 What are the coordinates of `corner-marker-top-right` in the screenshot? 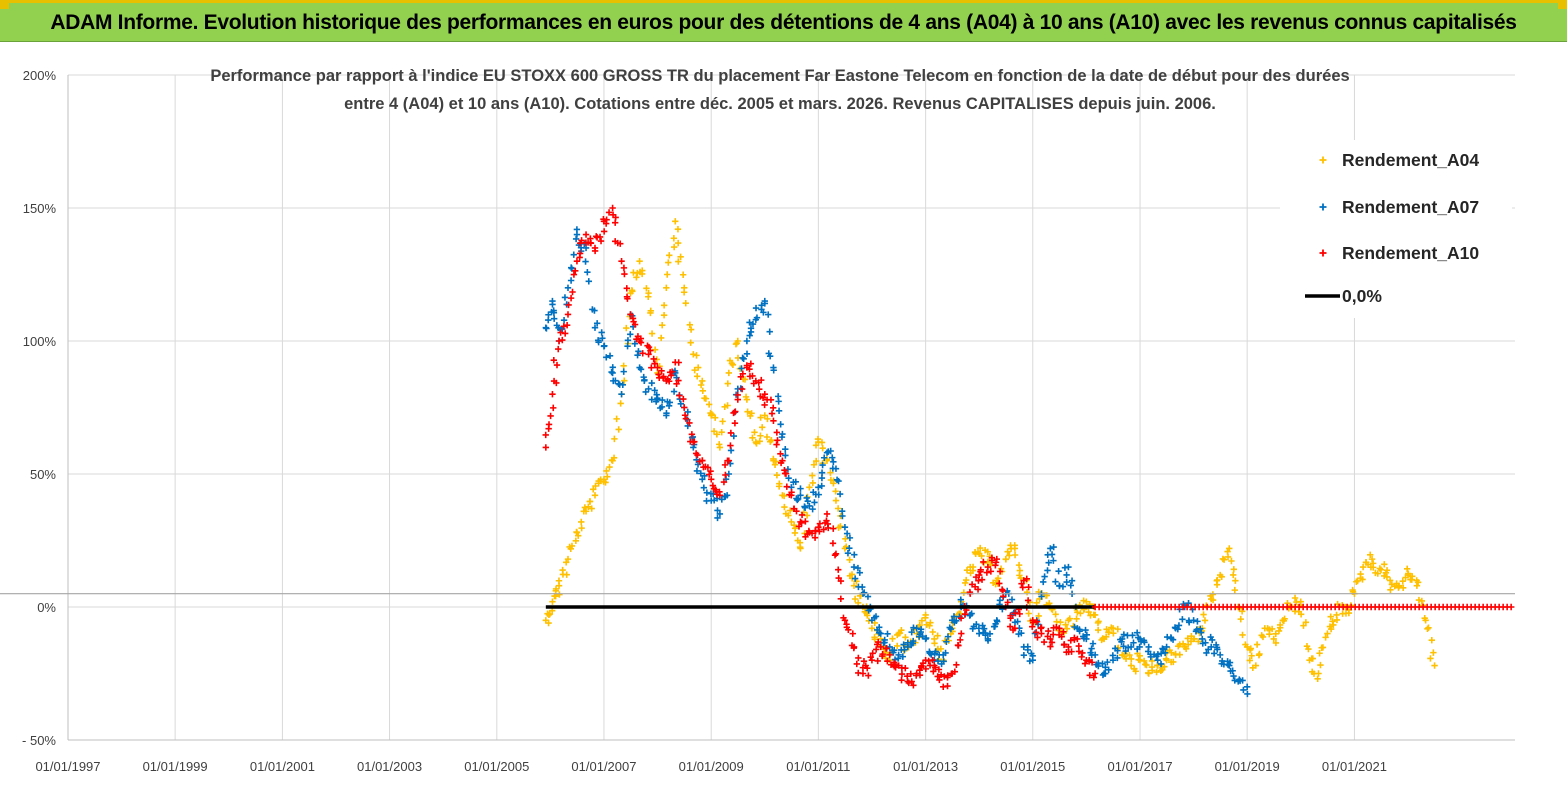 It's located at (1562, 4).